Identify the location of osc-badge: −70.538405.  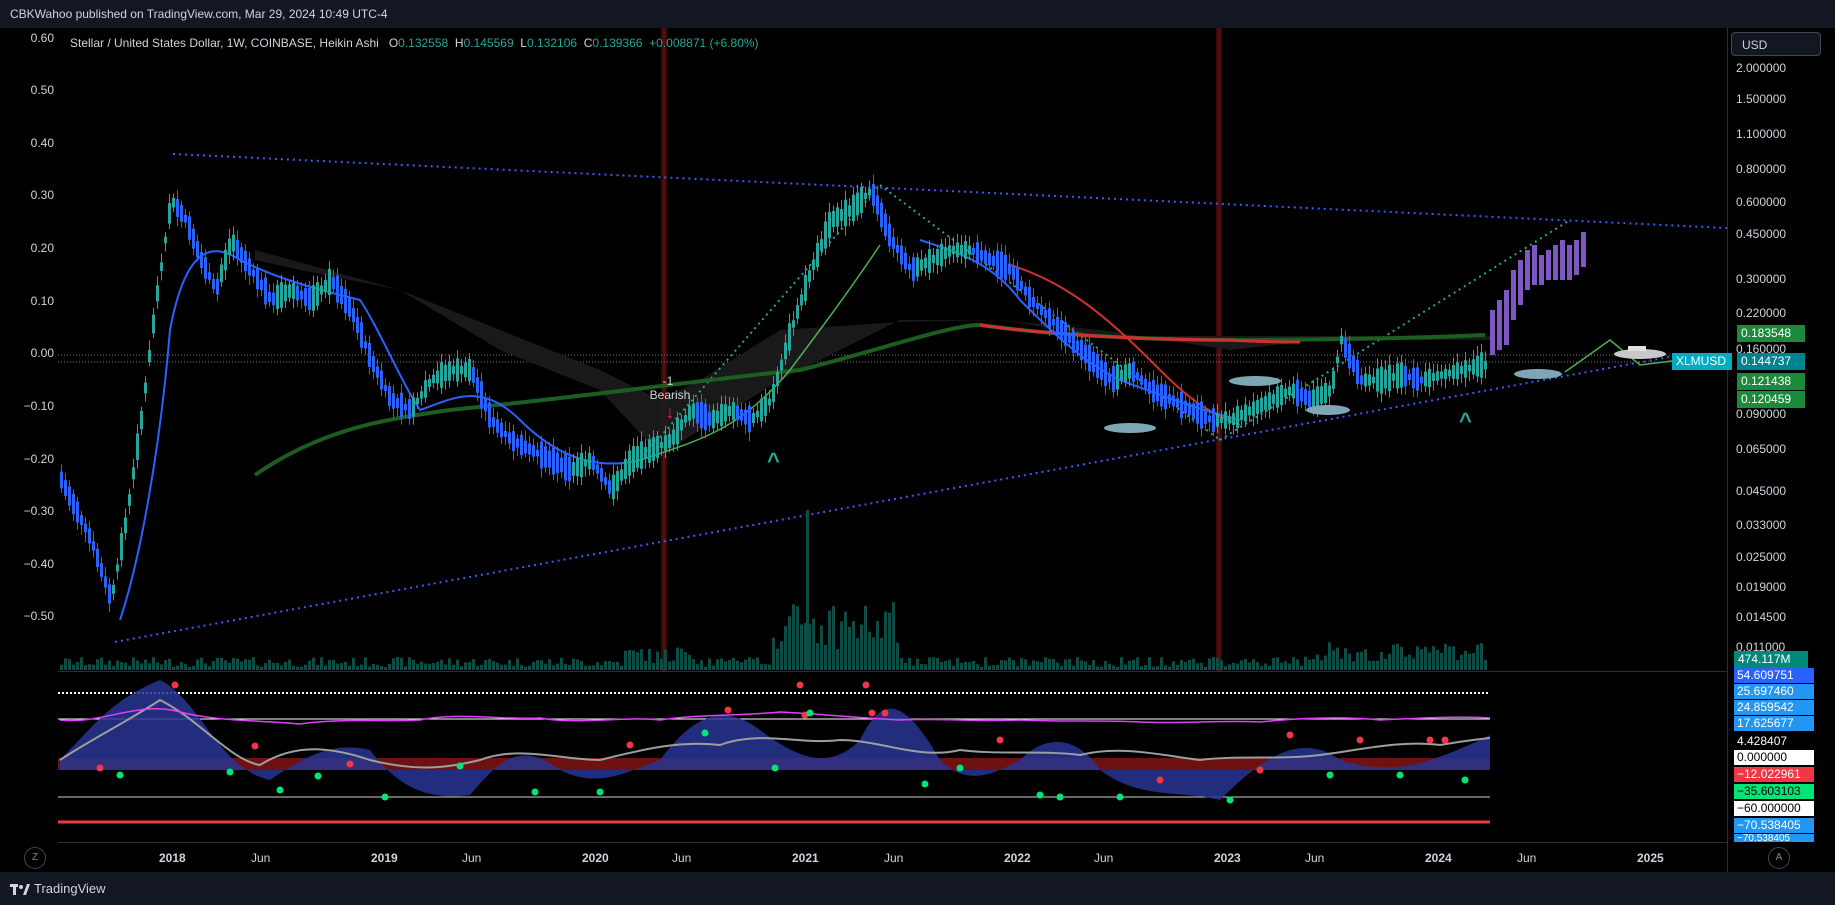
(1774, 838).